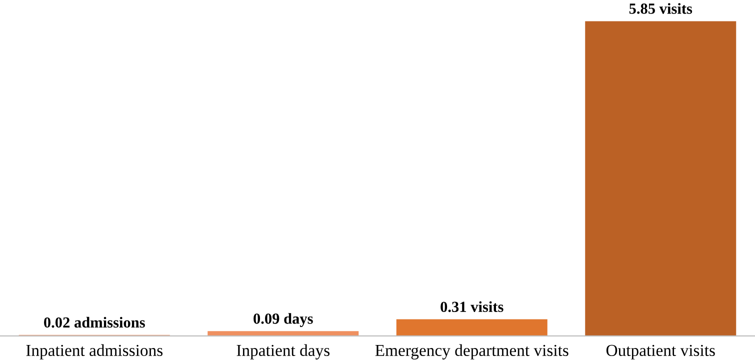 The image size is (755, 364). What do you see at coordinates (660, 8) in the screenshot?
I see `data-label: 5.85 visits` at bounding box center [660, 8].